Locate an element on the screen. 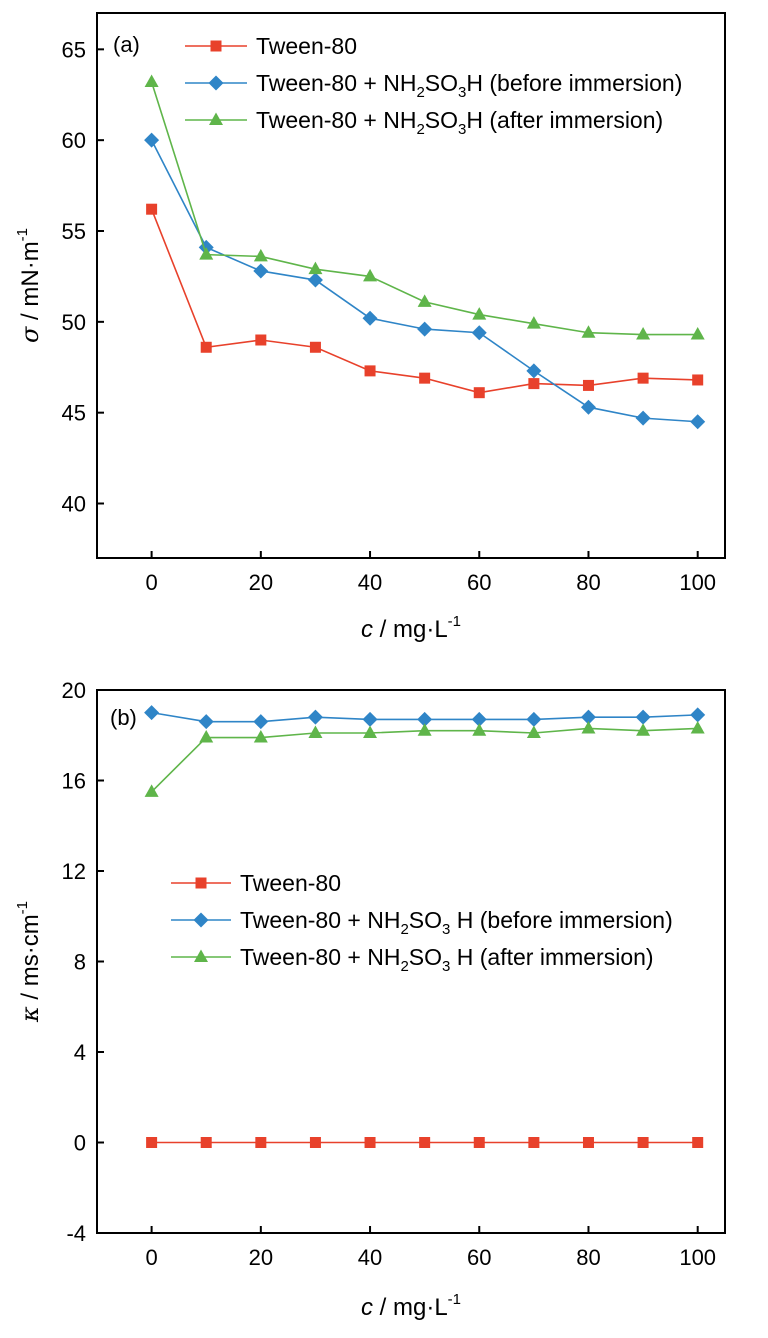 The height and width of the screenshot is (1338, 768). y-tick-label: 40 is located at coordinates (74, 504).